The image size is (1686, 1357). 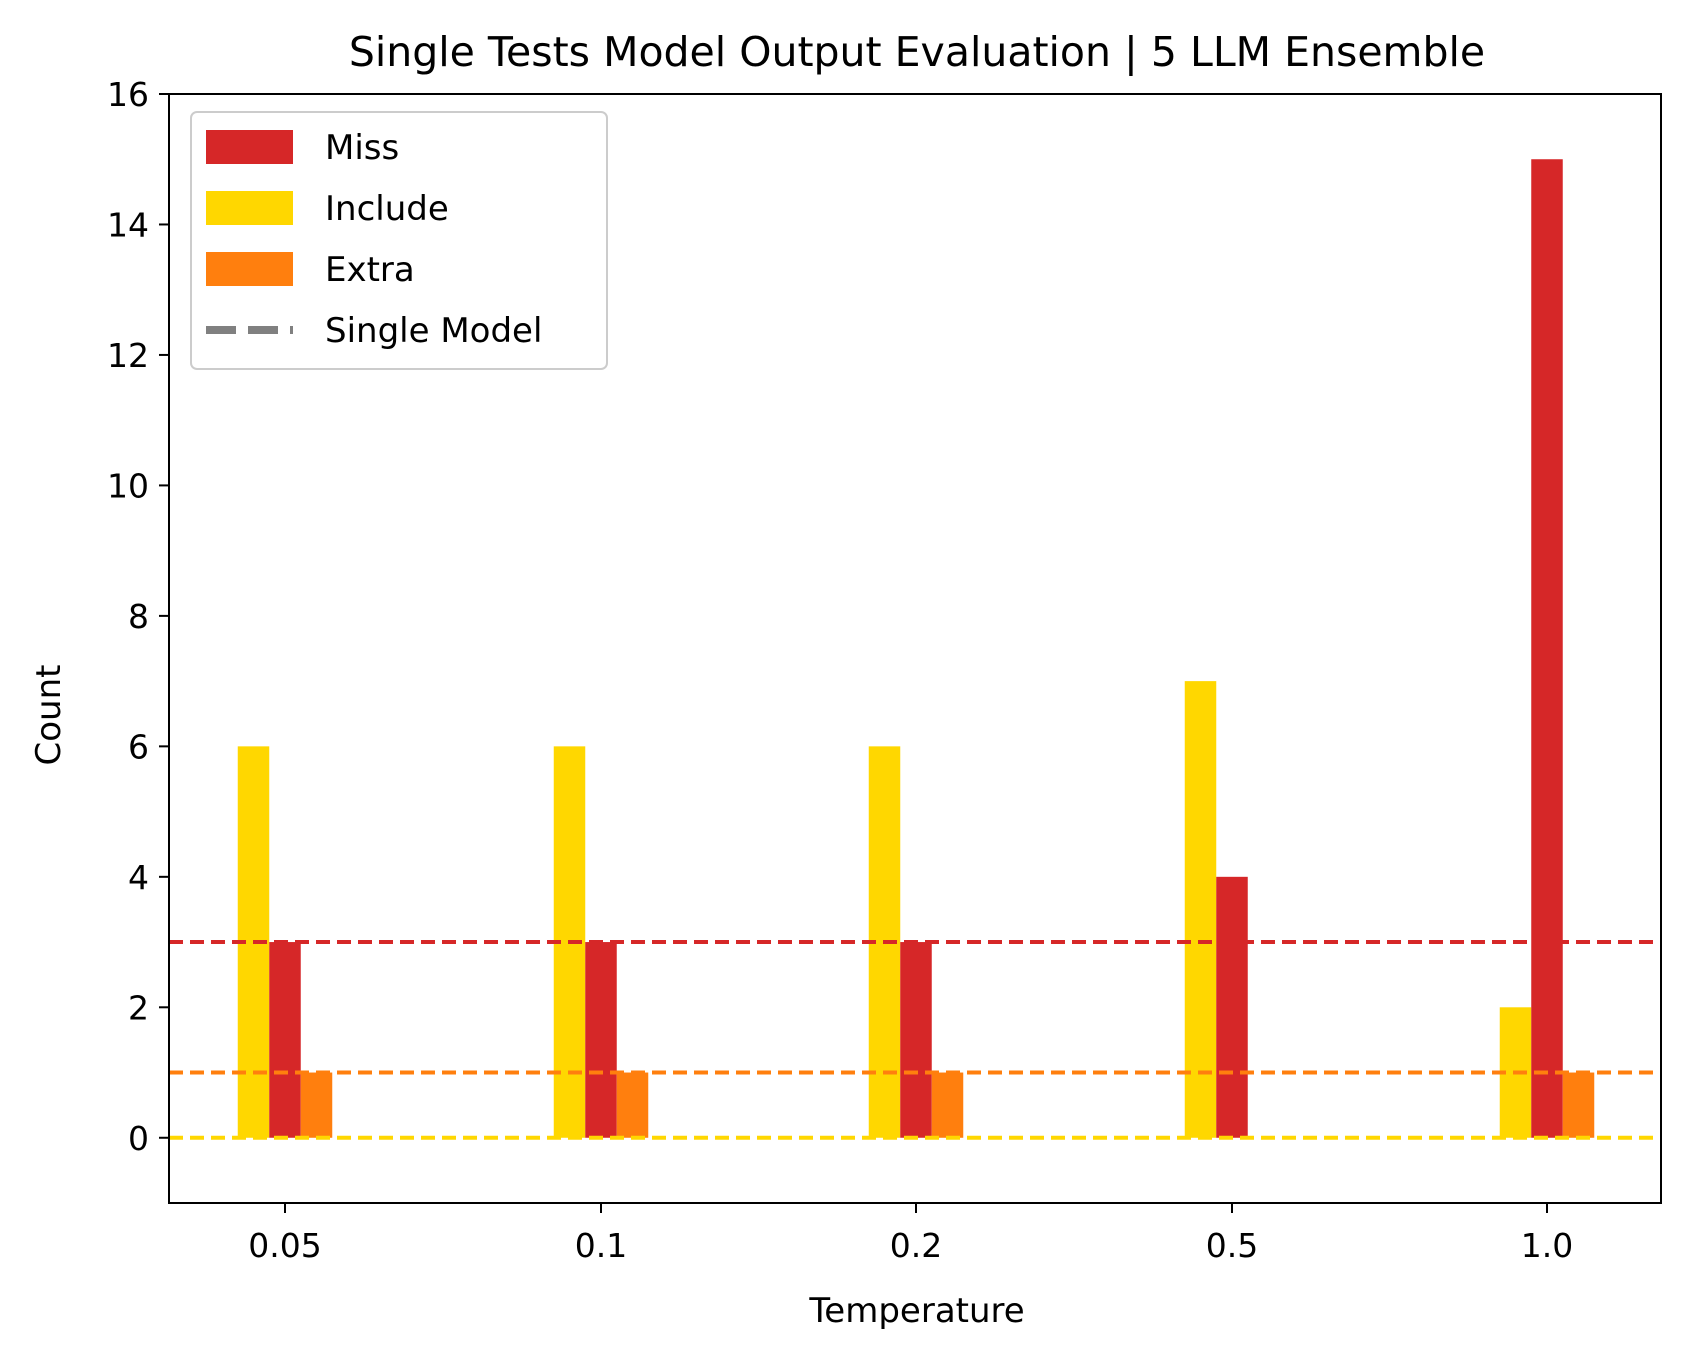 What do you see at coordinates (285, 1040) in the screenshot?
I see `bar-miss-0.05` at bounding box center [285, 1040].